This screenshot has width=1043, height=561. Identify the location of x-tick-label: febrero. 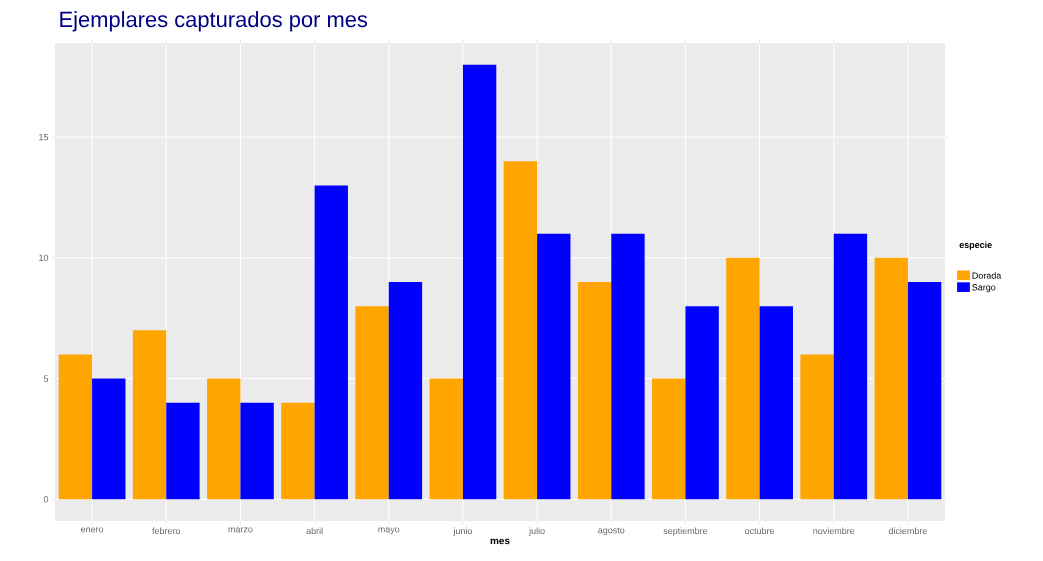
(166, 531).